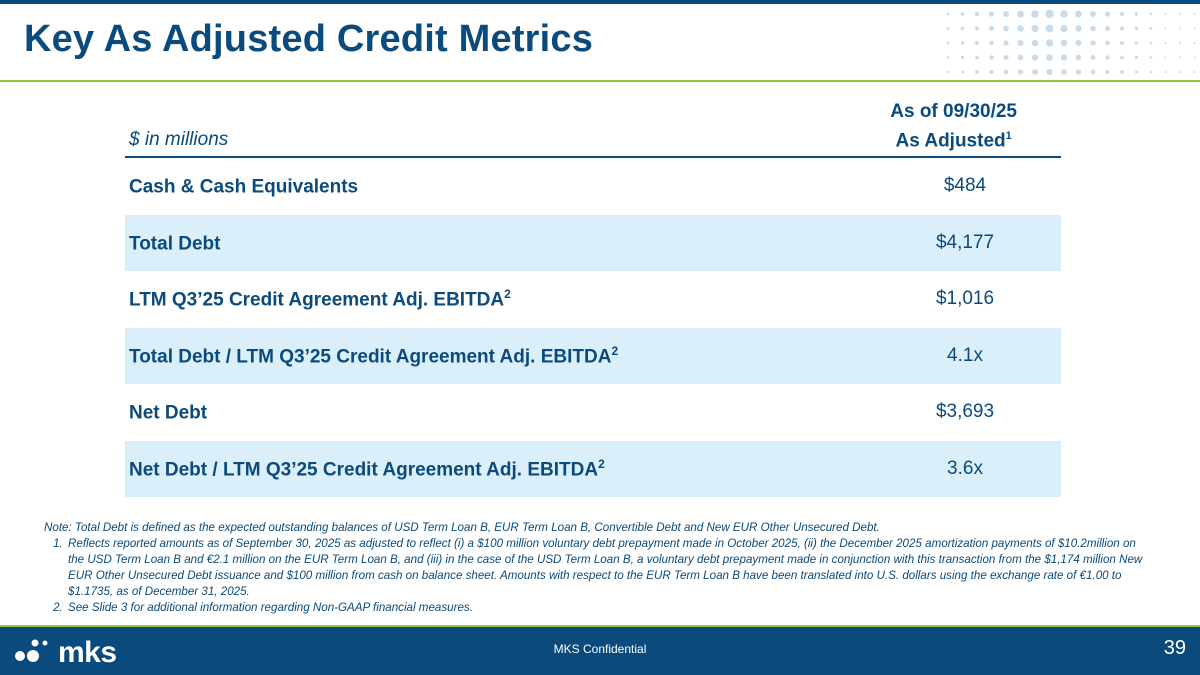 The height and width of the screenshot is (675, 1200). What do you see at coordinates (600, 626) in the screenshot?
I see `footer-divider` at bounding box center [600, 626].